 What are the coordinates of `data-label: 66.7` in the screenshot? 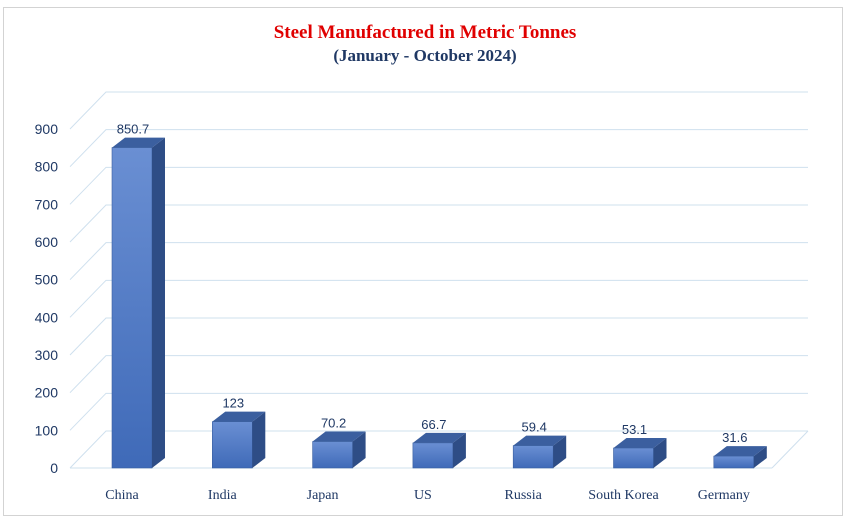 It's located at (433, 424).